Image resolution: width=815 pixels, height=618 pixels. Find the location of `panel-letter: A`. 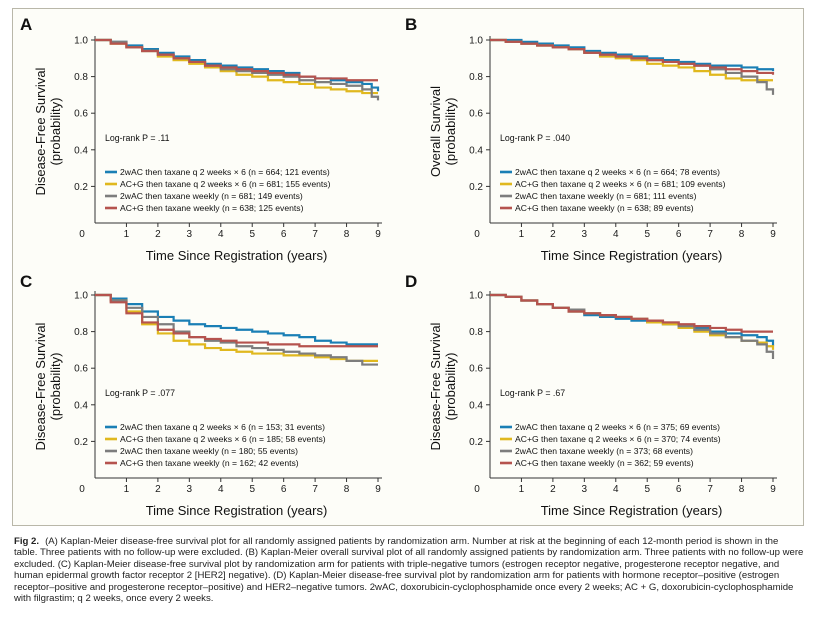

panel-letter: A is located at coordinates (26, 24).